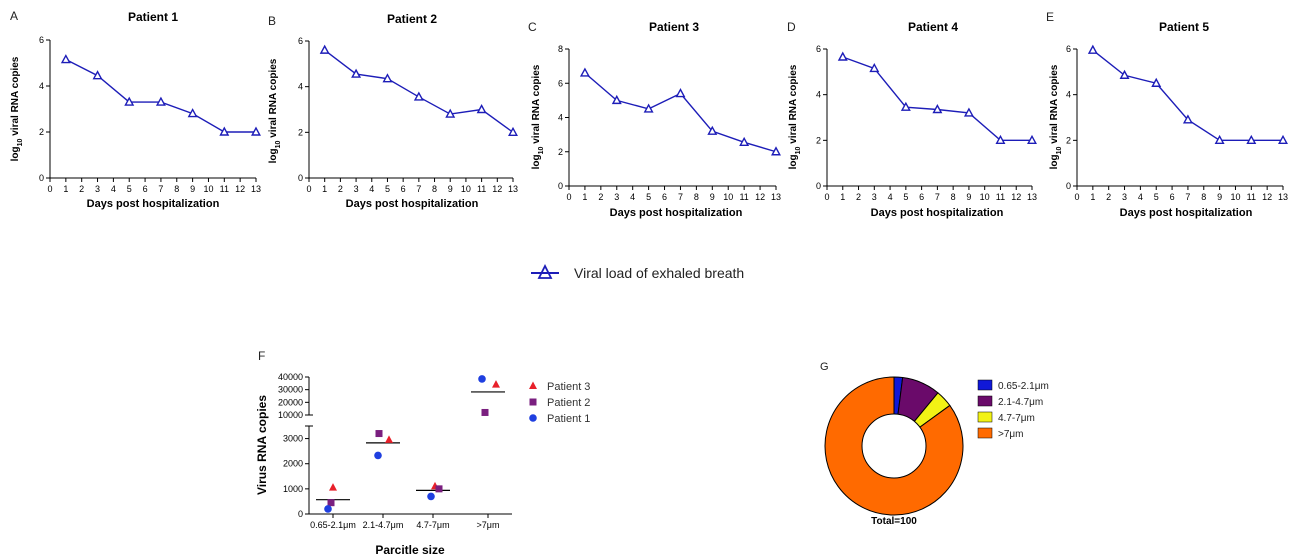 The image size is (1293, 560). I want to click on x-tick-label: 4, so click(113, 189).